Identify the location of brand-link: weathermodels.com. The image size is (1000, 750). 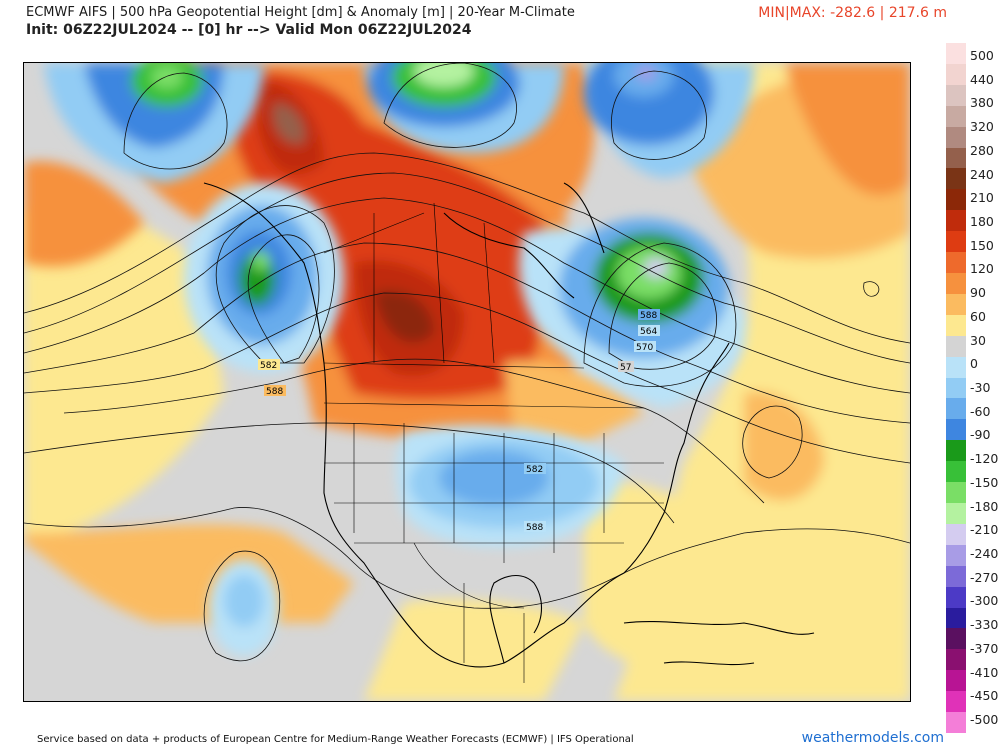
(872, 738).